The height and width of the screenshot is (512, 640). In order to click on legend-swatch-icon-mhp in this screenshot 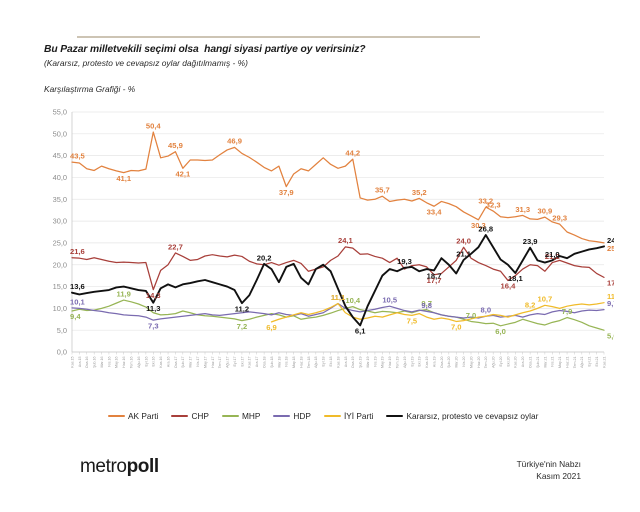, I will do `click(230, 416)`.